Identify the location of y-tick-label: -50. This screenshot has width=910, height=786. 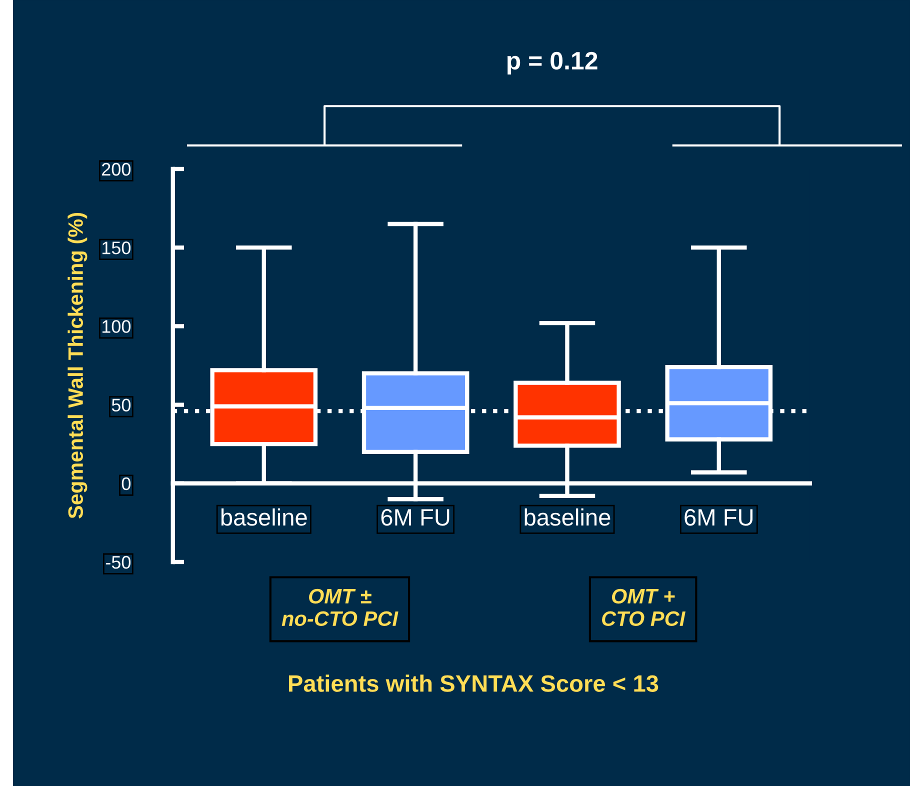
(118, 562).